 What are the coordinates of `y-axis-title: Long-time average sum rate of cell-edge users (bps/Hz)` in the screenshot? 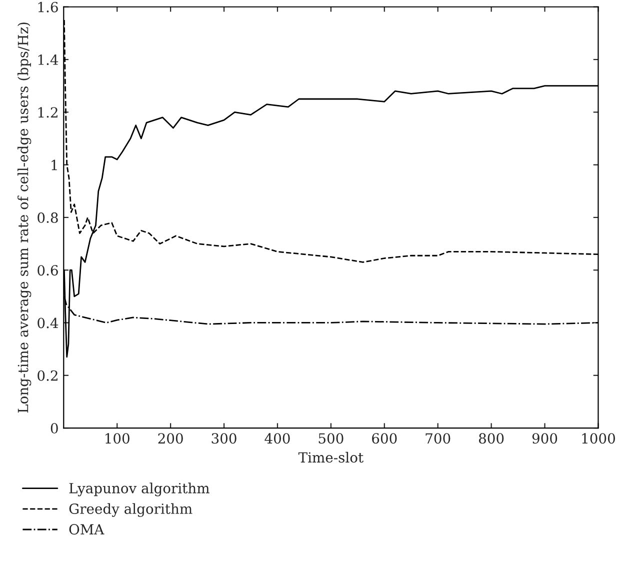 It's located at (25, 217).